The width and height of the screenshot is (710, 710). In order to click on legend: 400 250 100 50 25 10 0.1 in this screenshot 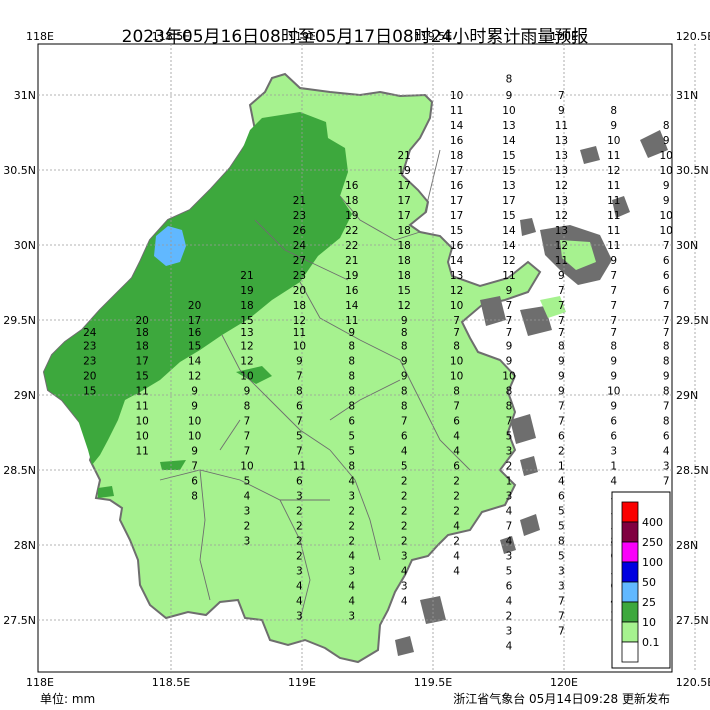, I will do `click(641, 580)`.